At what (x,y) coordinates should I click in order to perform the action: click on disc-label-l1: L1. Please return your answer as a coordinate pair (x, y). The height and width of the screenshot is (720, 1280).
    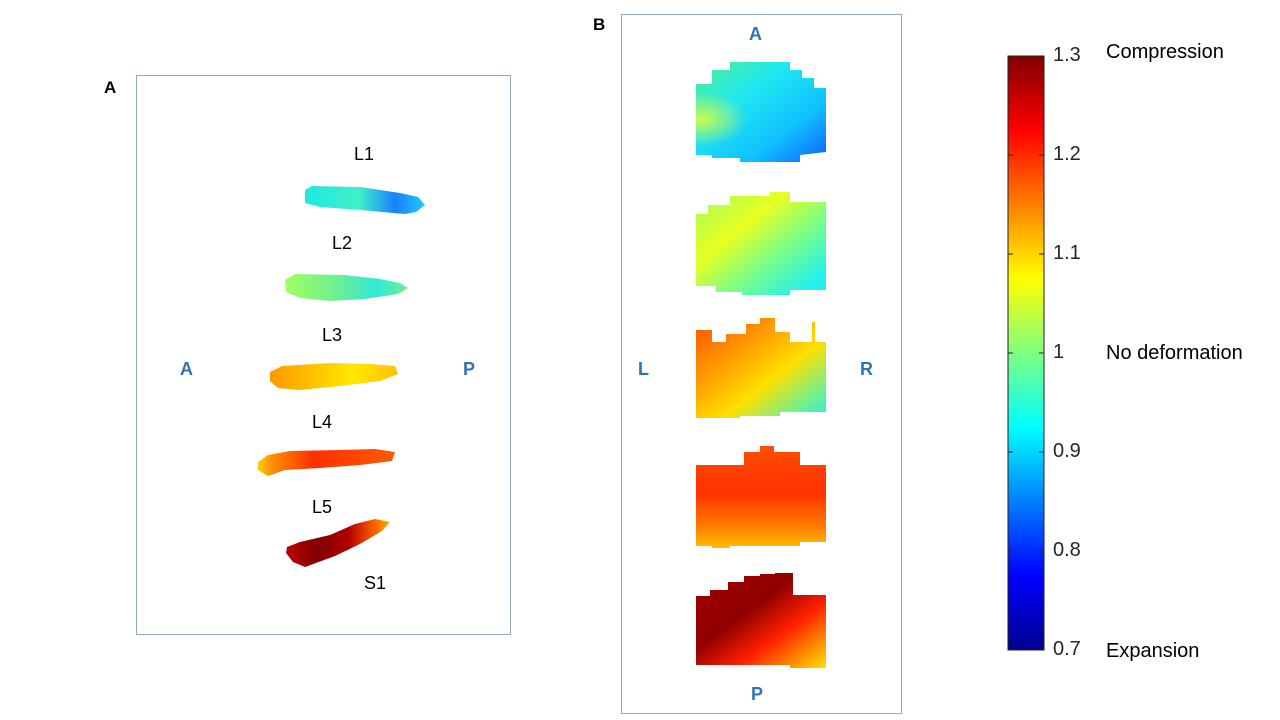
    Looking at the image, I should click on (364, 154).